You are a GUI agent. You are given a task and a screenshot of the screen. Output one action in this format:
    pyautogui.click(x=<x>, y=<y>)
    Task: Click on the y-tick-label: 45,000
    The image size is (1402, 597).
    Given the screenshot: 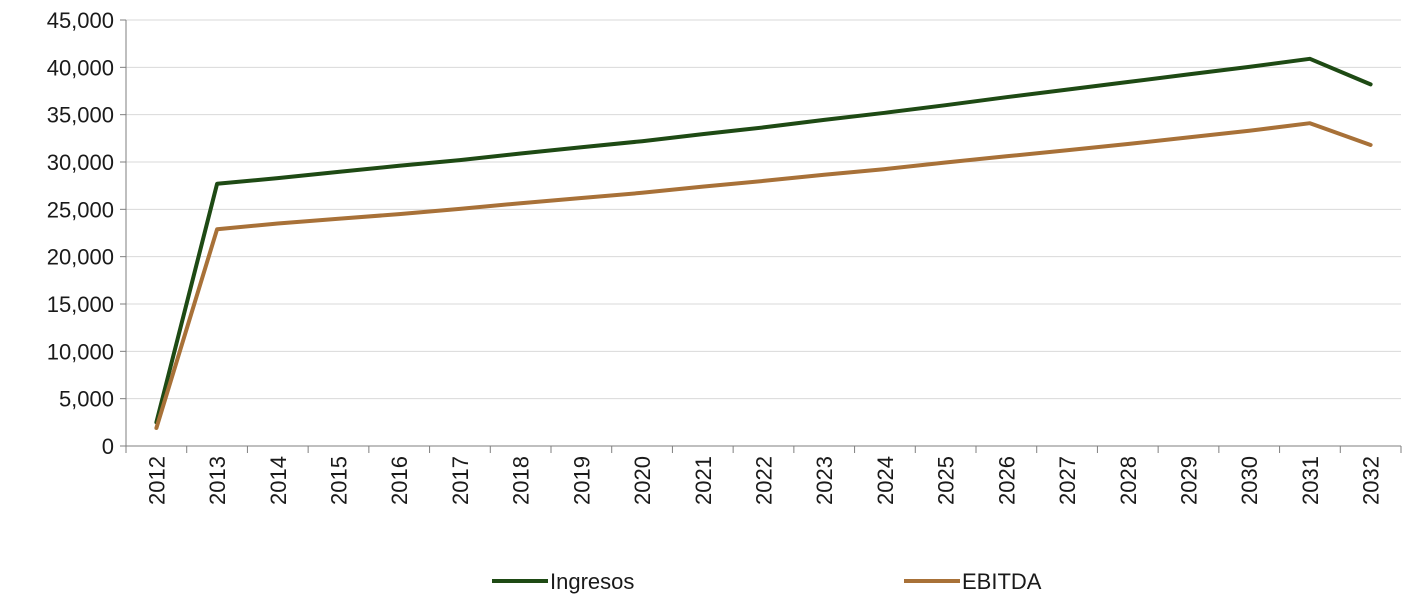 What is the action you would take?
    pyautogui.click(x=80, y=20)
    